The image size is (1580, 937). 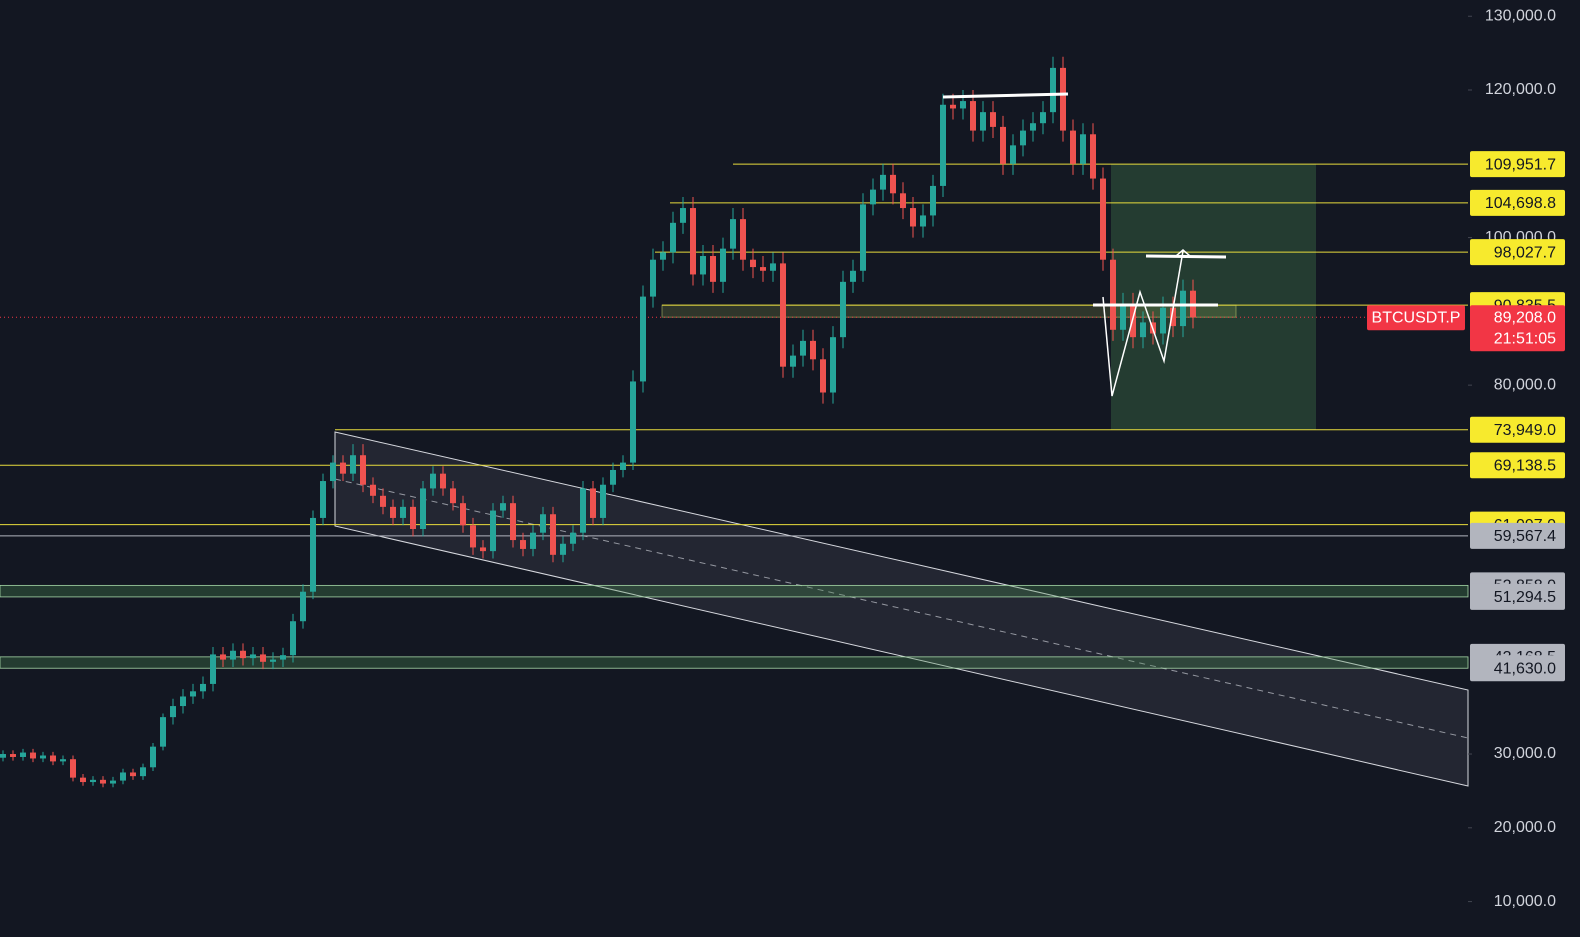 I want to click on y-tick-label: 10,000.0, so click(x=1525, y=901).